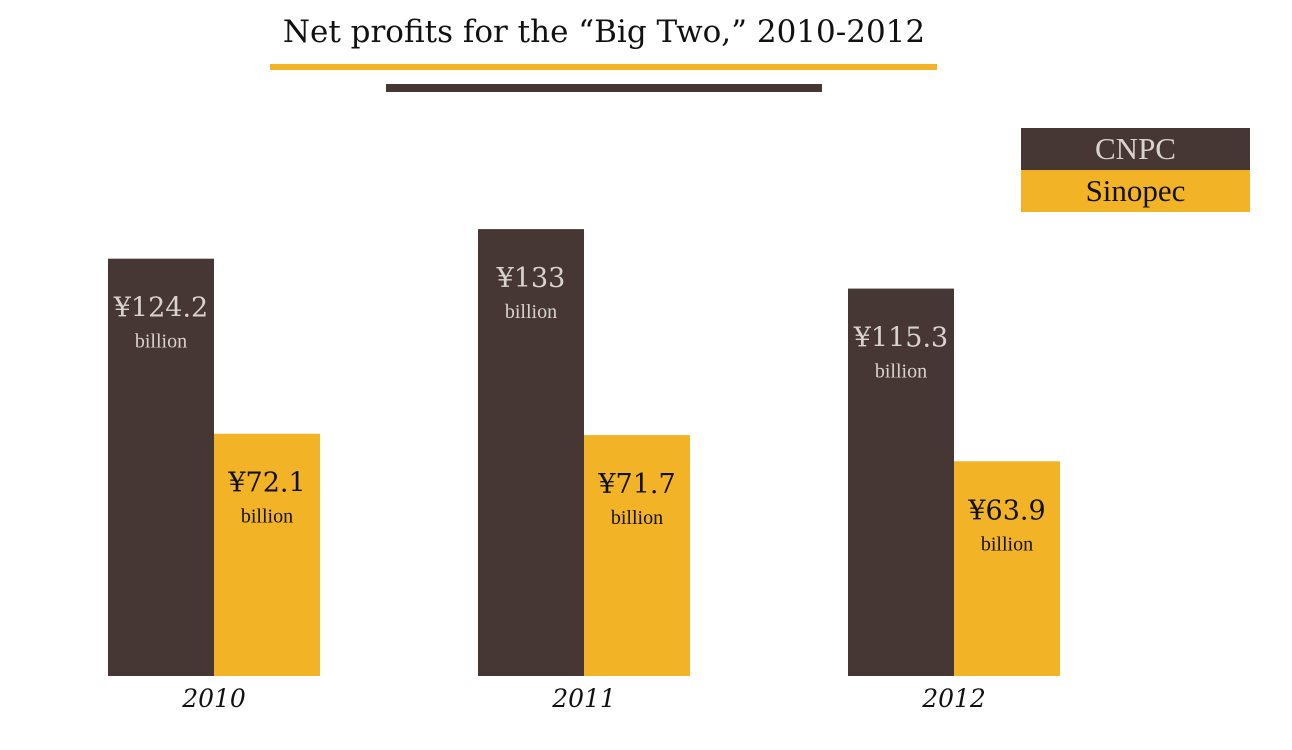 This screenshot has width=1292, height=750. Describe the element at coordinates (583, 698) in the screenshot. I see `x-tick-label-2011: 2011` at that location.